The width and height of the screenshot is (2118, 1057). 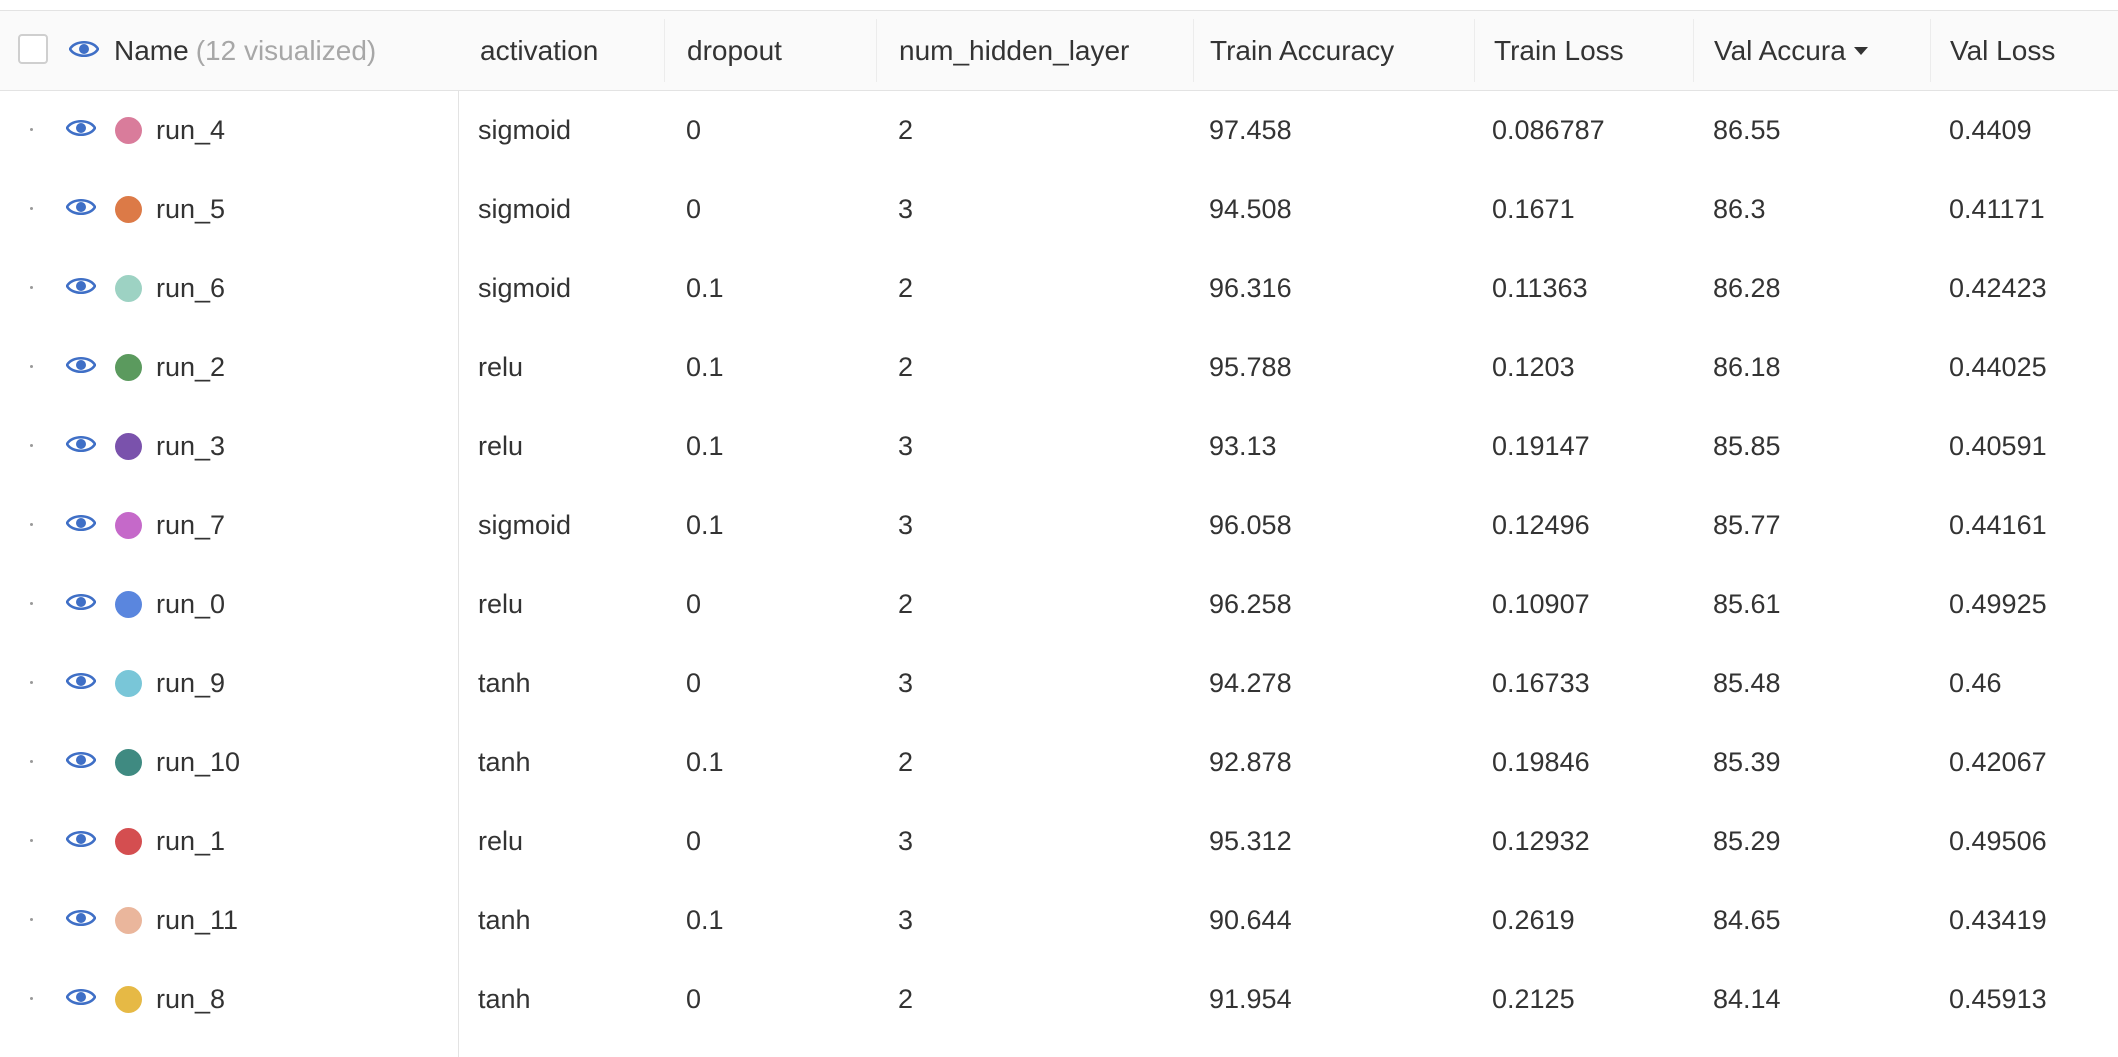 What do you see at coordinates (1250, 367) in the screenshot?
I see `cell-train-accuracy: 95.788` at bounding box center [1250, 367].